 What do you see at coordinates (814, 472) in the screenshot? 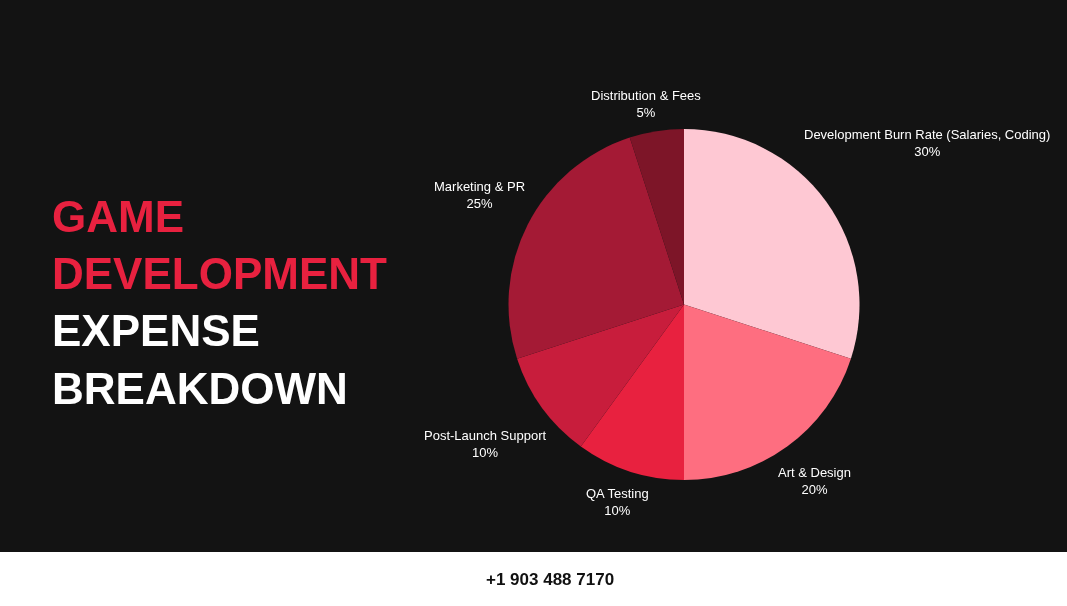
I see `slice-label: Art & Design` at bounding box center [814, 472].